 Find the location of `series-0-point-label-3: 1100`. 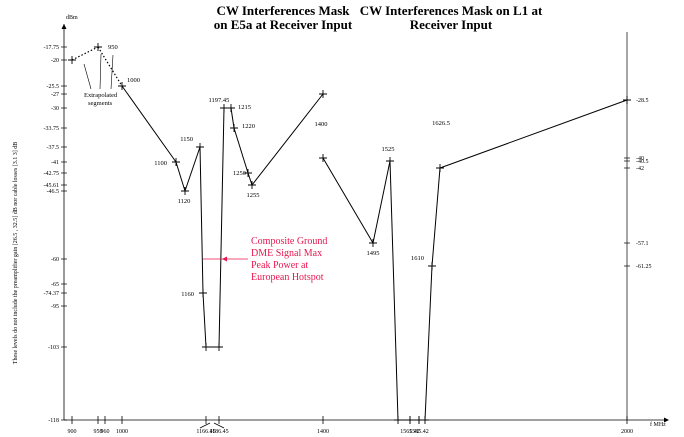

series-0-point-label-3: 1100 is located at coordinates (160, 163).